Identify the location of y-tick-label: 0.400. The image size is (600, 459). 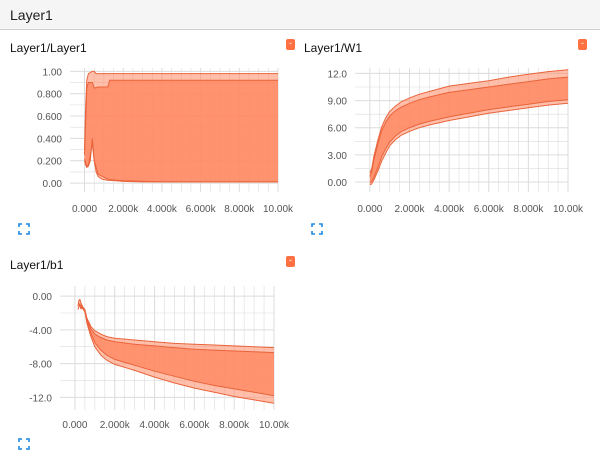
(49, 139).